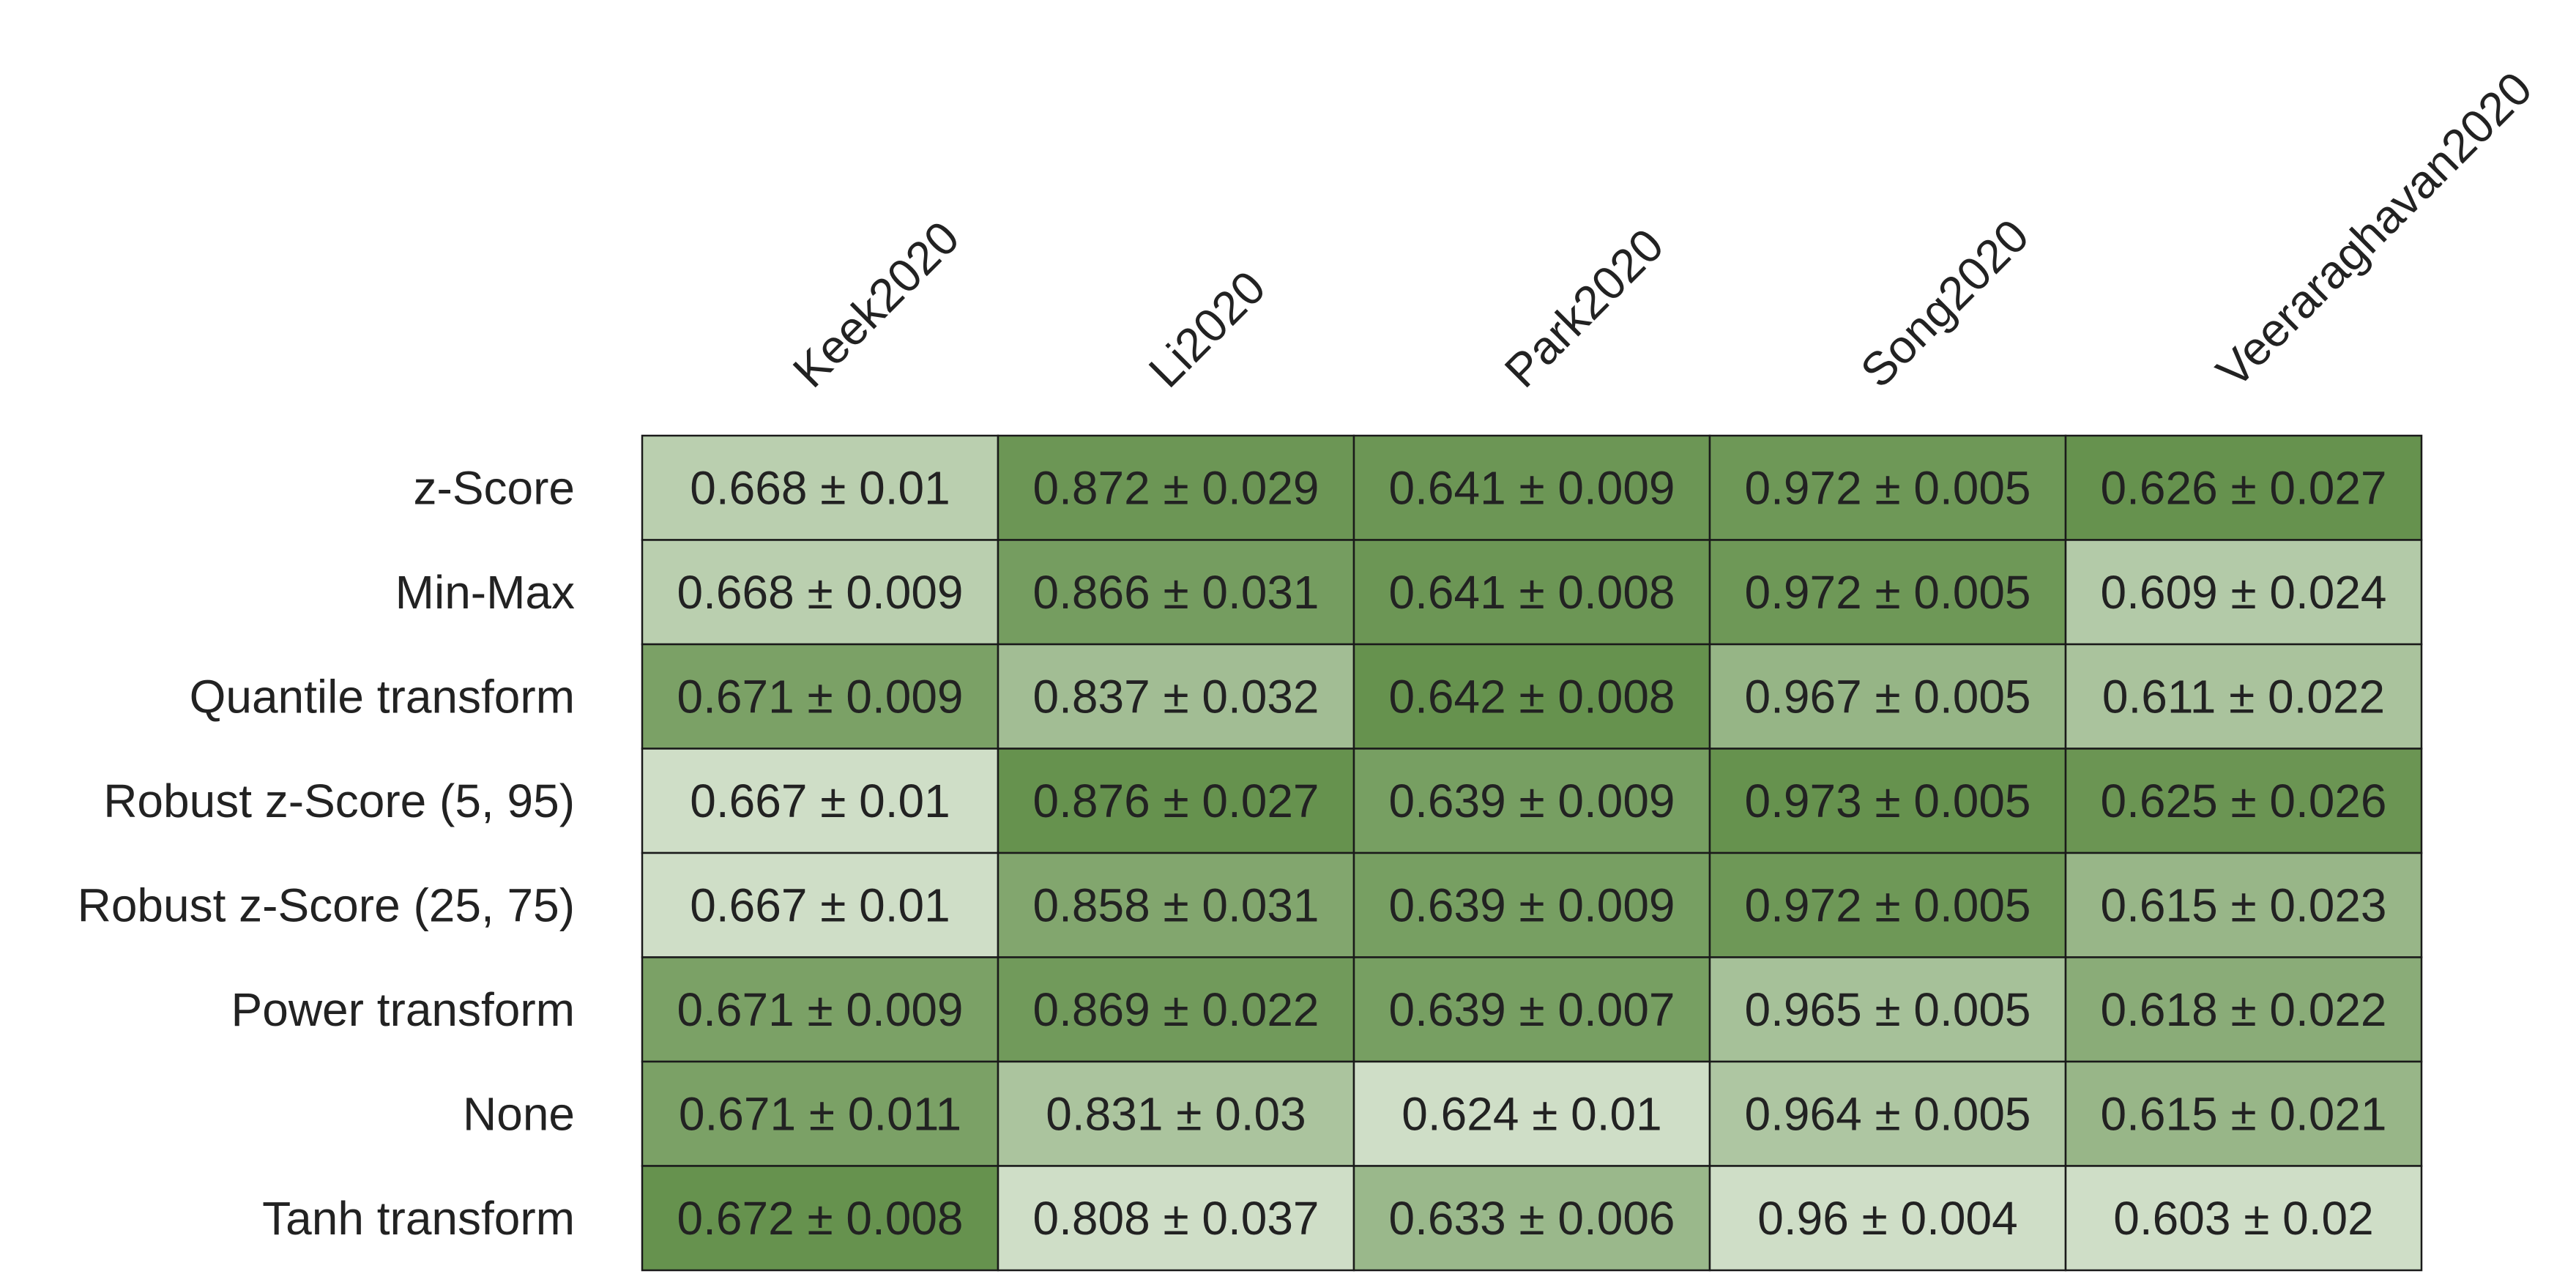  Describe the element at coordinates (1531, 1113) in the screenshot. I see `cell-value-label: 0.624 ± 0.01` at that location.